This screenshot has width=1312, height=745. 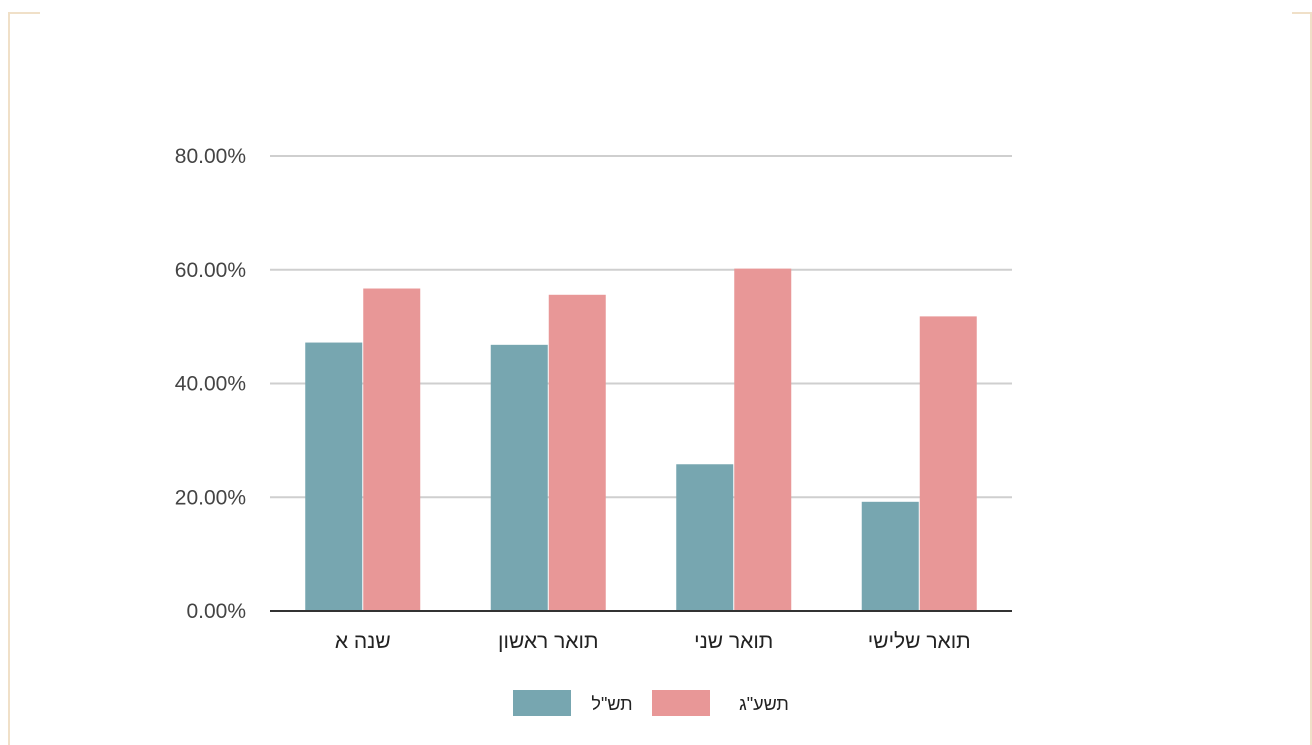 What do you see at coordinates (210, 270) in the screenshot?
I see `y-tick-label: 60.00%` at bounding box center [210, 270].